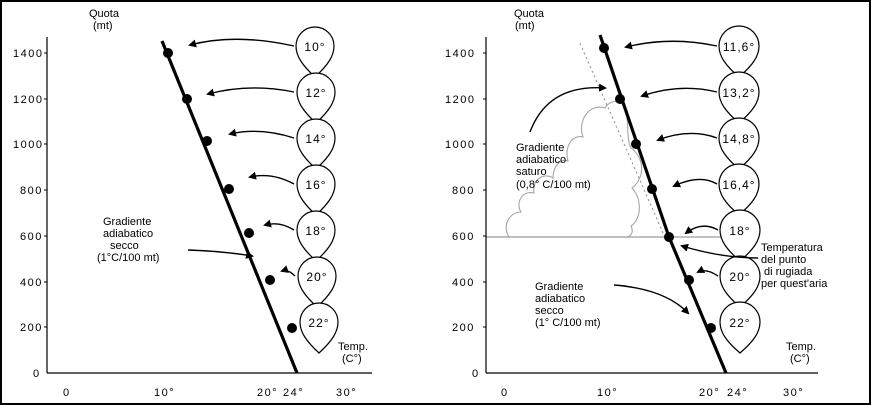 This screenshot has width=871, height=405. I want to click on annotation-line: (1° C/100 mt), so click(568, 323).